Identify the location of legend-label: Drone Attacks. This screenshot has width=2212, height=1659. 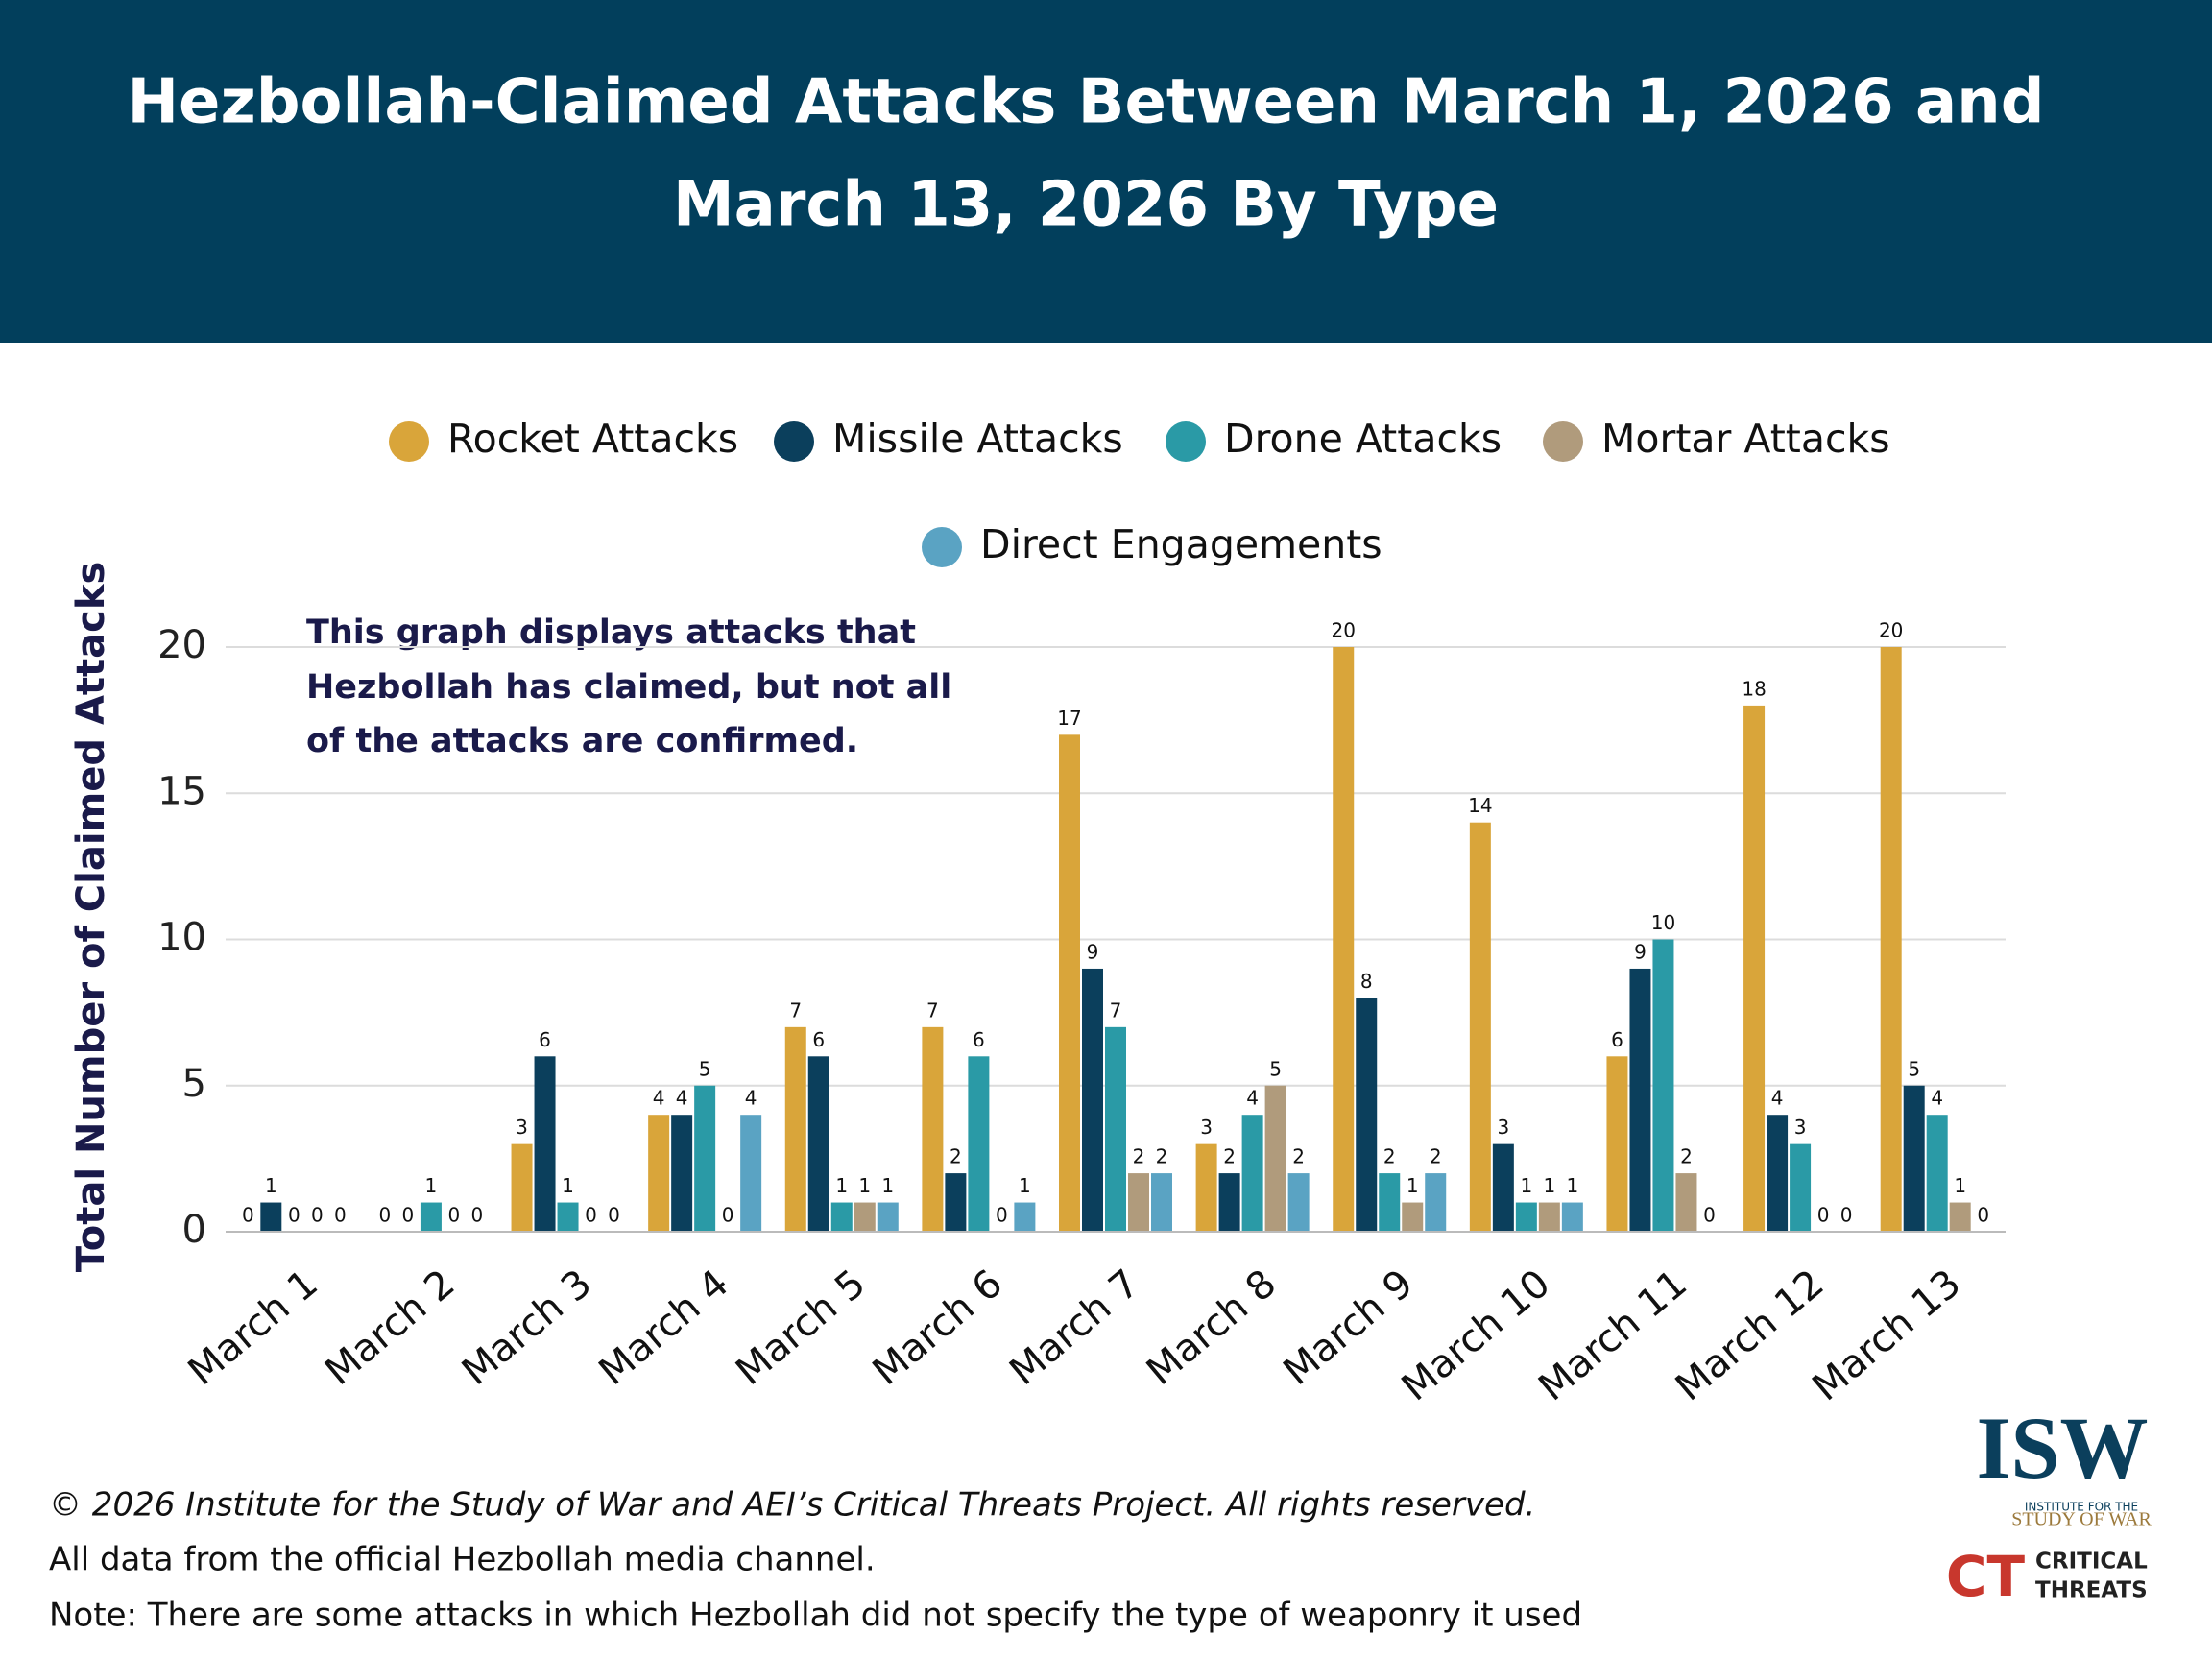
(1363, 439).